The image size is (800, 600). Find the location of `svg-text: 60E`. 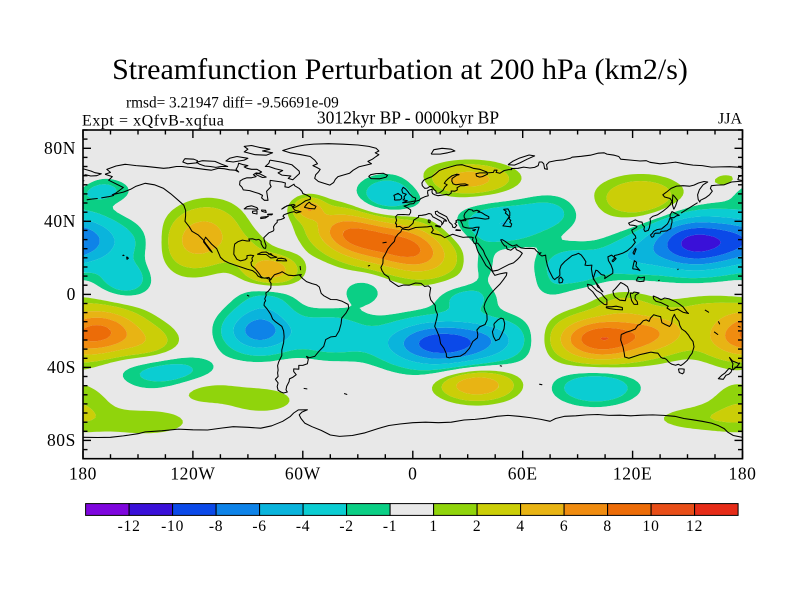

svg-text: 60E is located at coordinates (523, 474).